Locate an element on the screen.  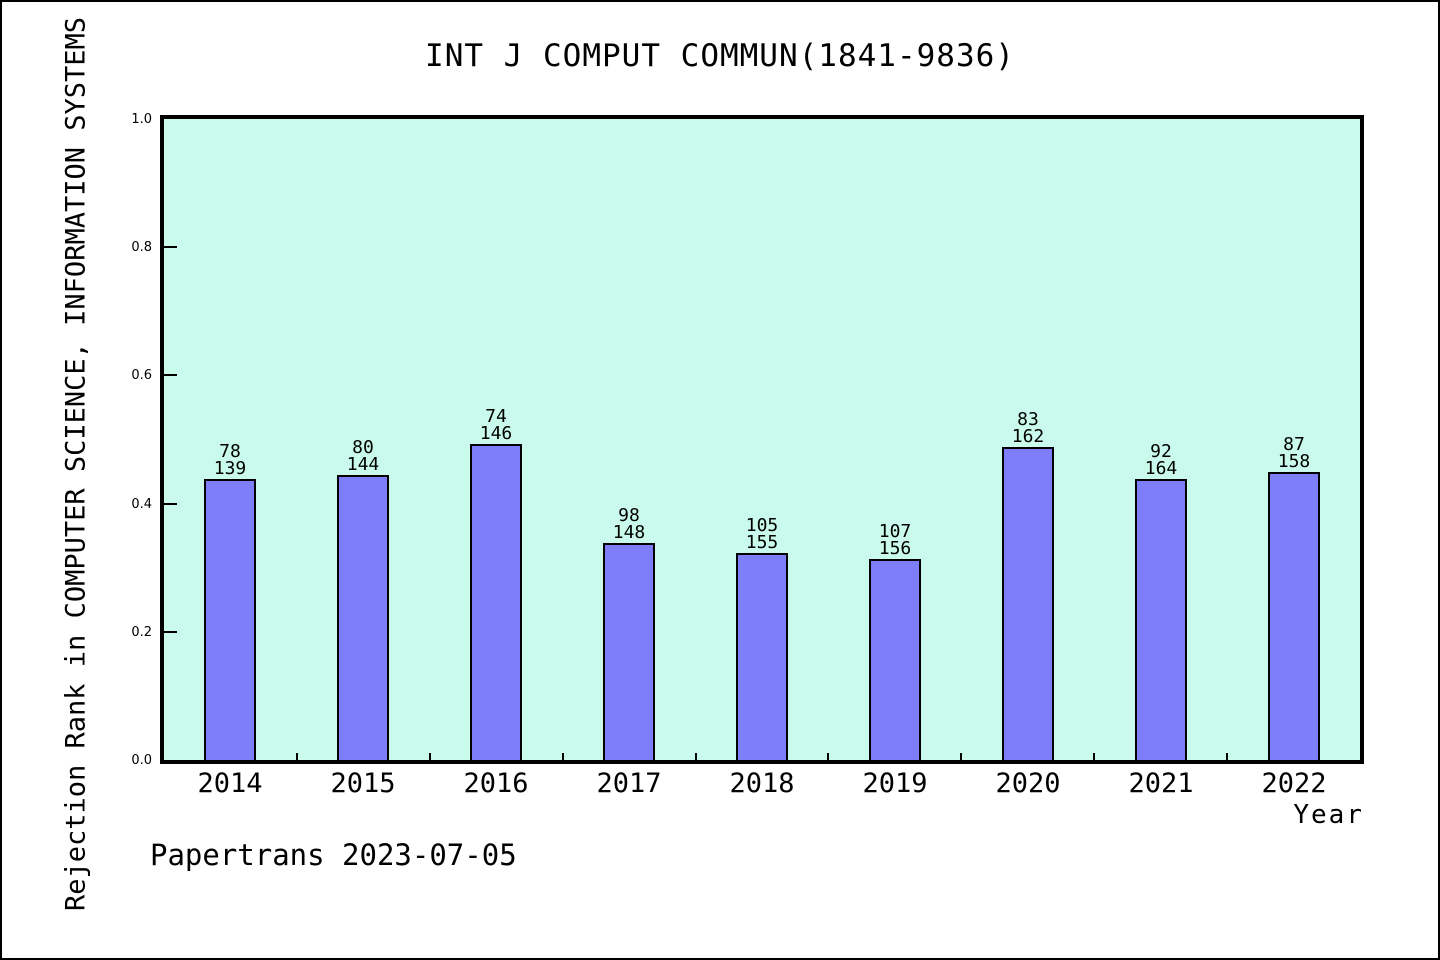
bar-rank-value: 98 is located at coordinates (629, 515).